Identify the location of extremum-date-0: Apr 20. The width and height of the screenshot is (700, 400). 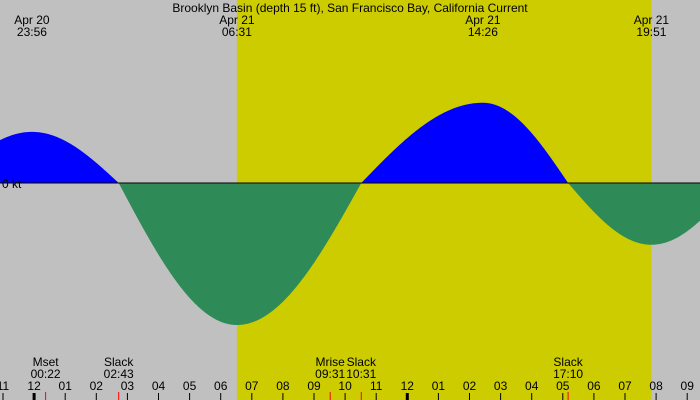
(32, 20).